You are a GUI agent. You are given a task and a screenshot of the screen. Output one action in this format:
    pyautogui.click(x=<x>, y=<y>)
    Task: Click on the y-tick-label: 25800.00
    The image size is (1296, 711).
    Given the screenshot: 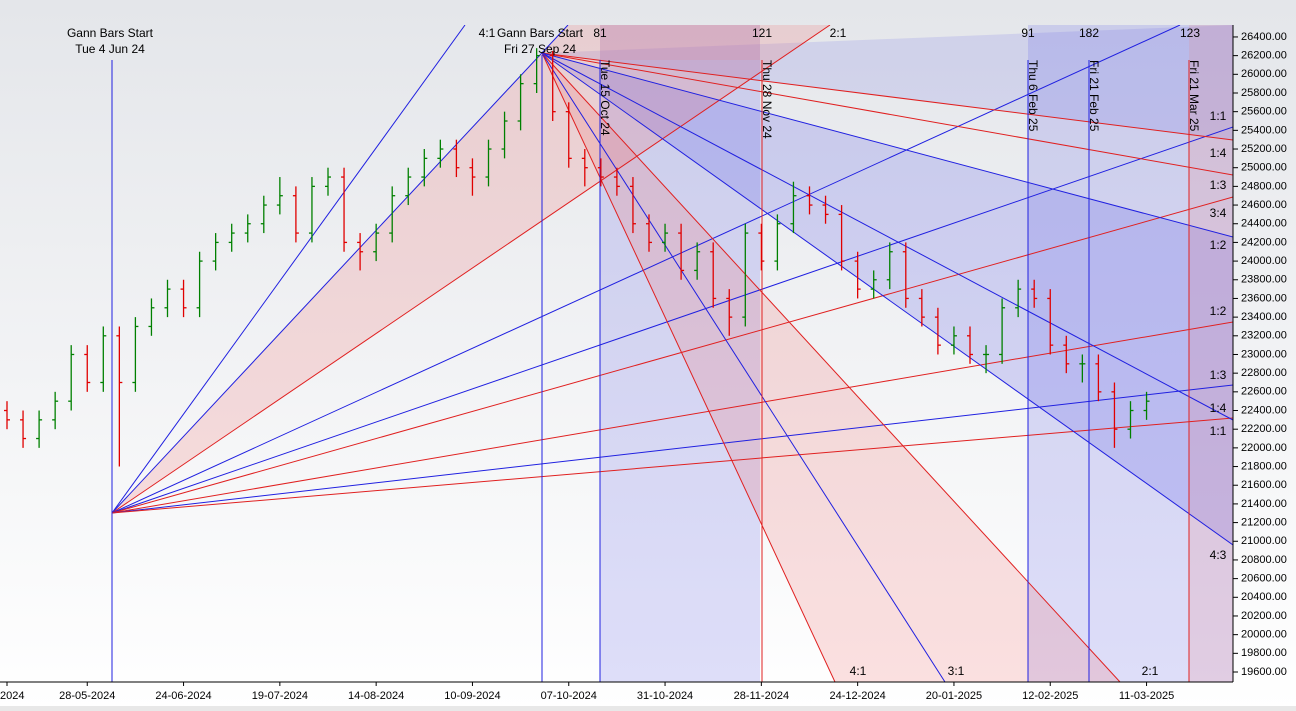 What is the action you would take?
    pyautogui.click(x=1264, y=93)
    